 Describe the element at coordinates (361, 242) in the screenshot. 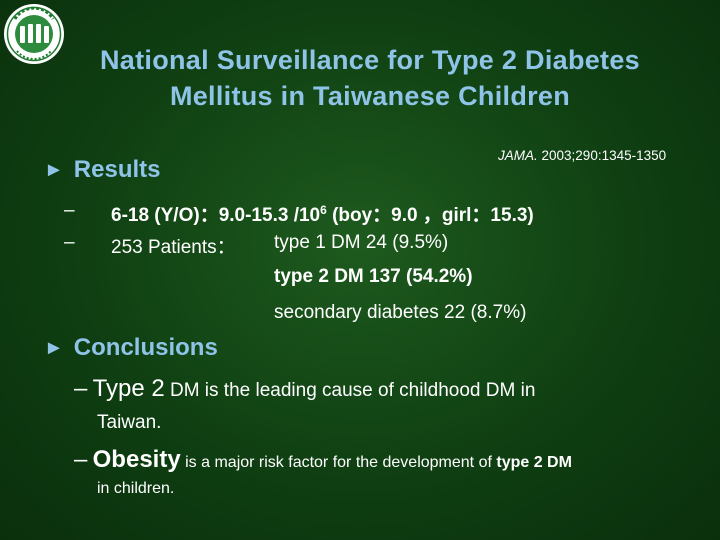

I see `type1-dm-count: type 1 DM 24 (9.5%)` at that location.